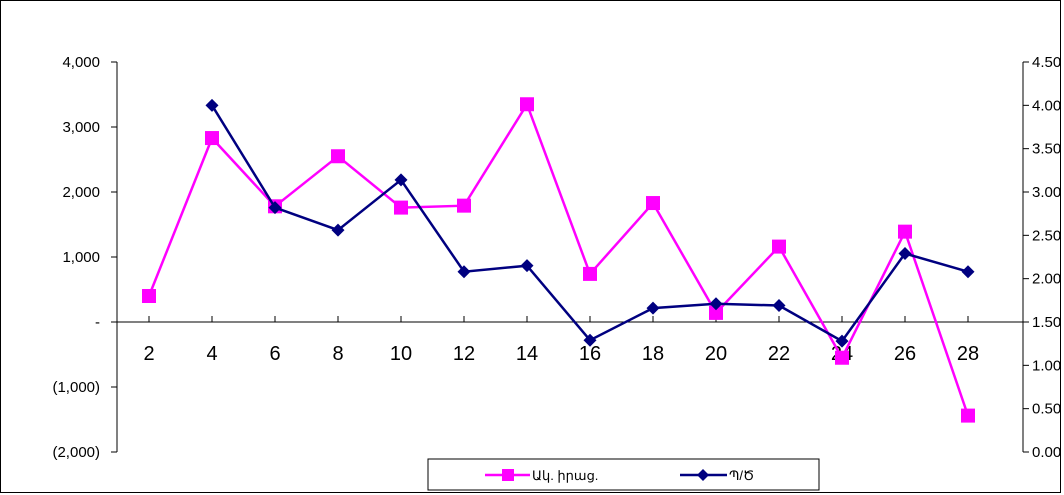 The width and height of the screenshot is (1064, 495). I want to click on legend-label-series-1: Ակ. իրաց., so click(565, 475).